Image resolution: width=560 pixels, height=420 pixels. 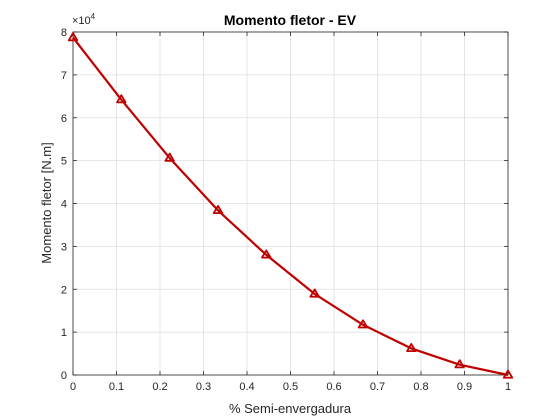 I want to click on y-exponent-base: ×10, so click(x=81, y=21).